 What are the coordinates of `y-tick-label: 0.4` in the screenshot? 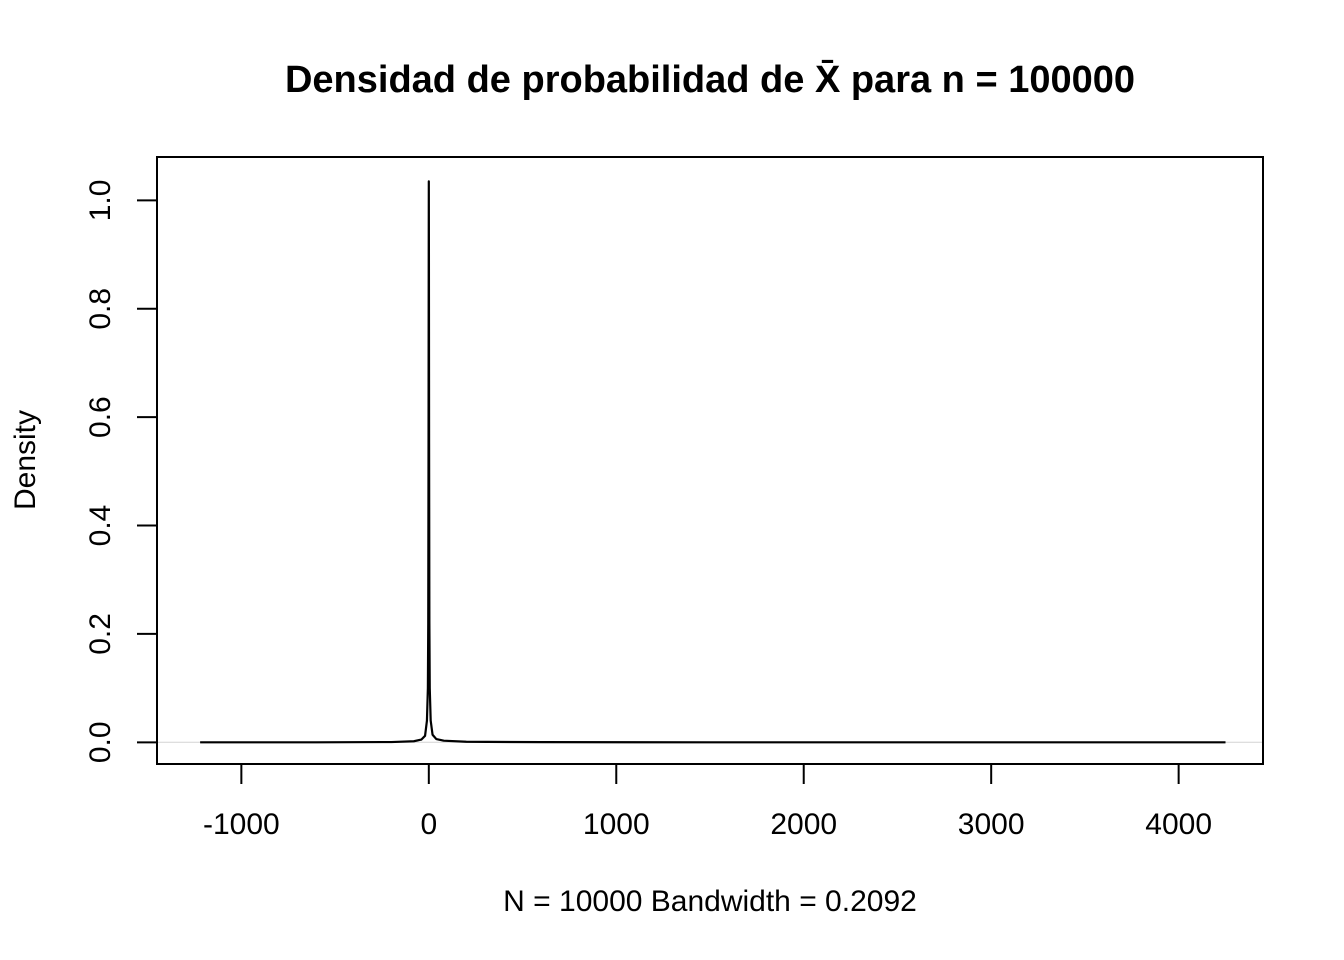 It's located at (100, 526).